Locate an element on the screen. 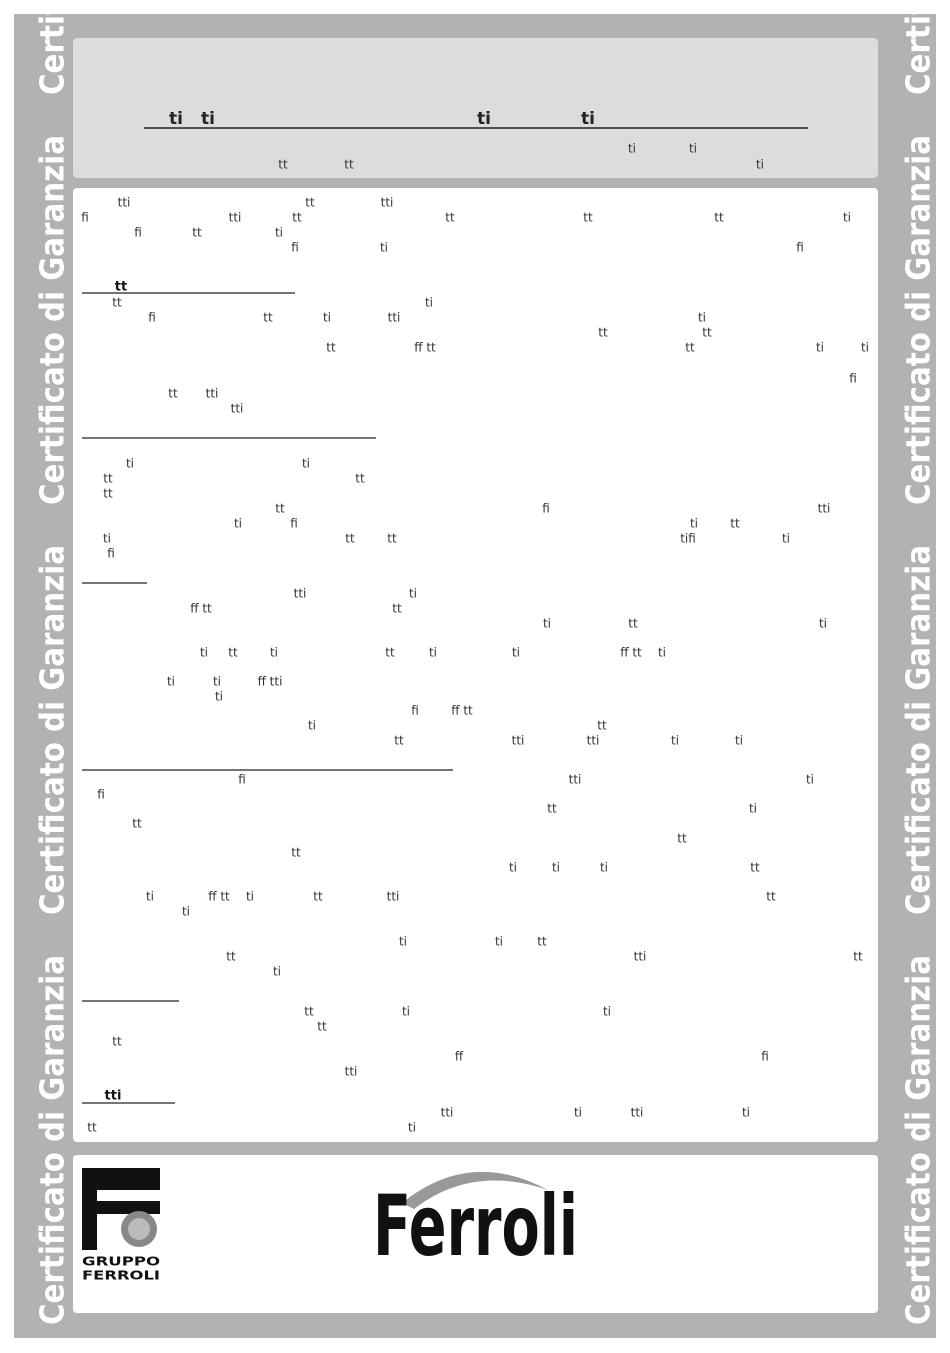 The width and height of the screenshot is (950, 1353). section-heading: tt is located at coordinates (121, 287).